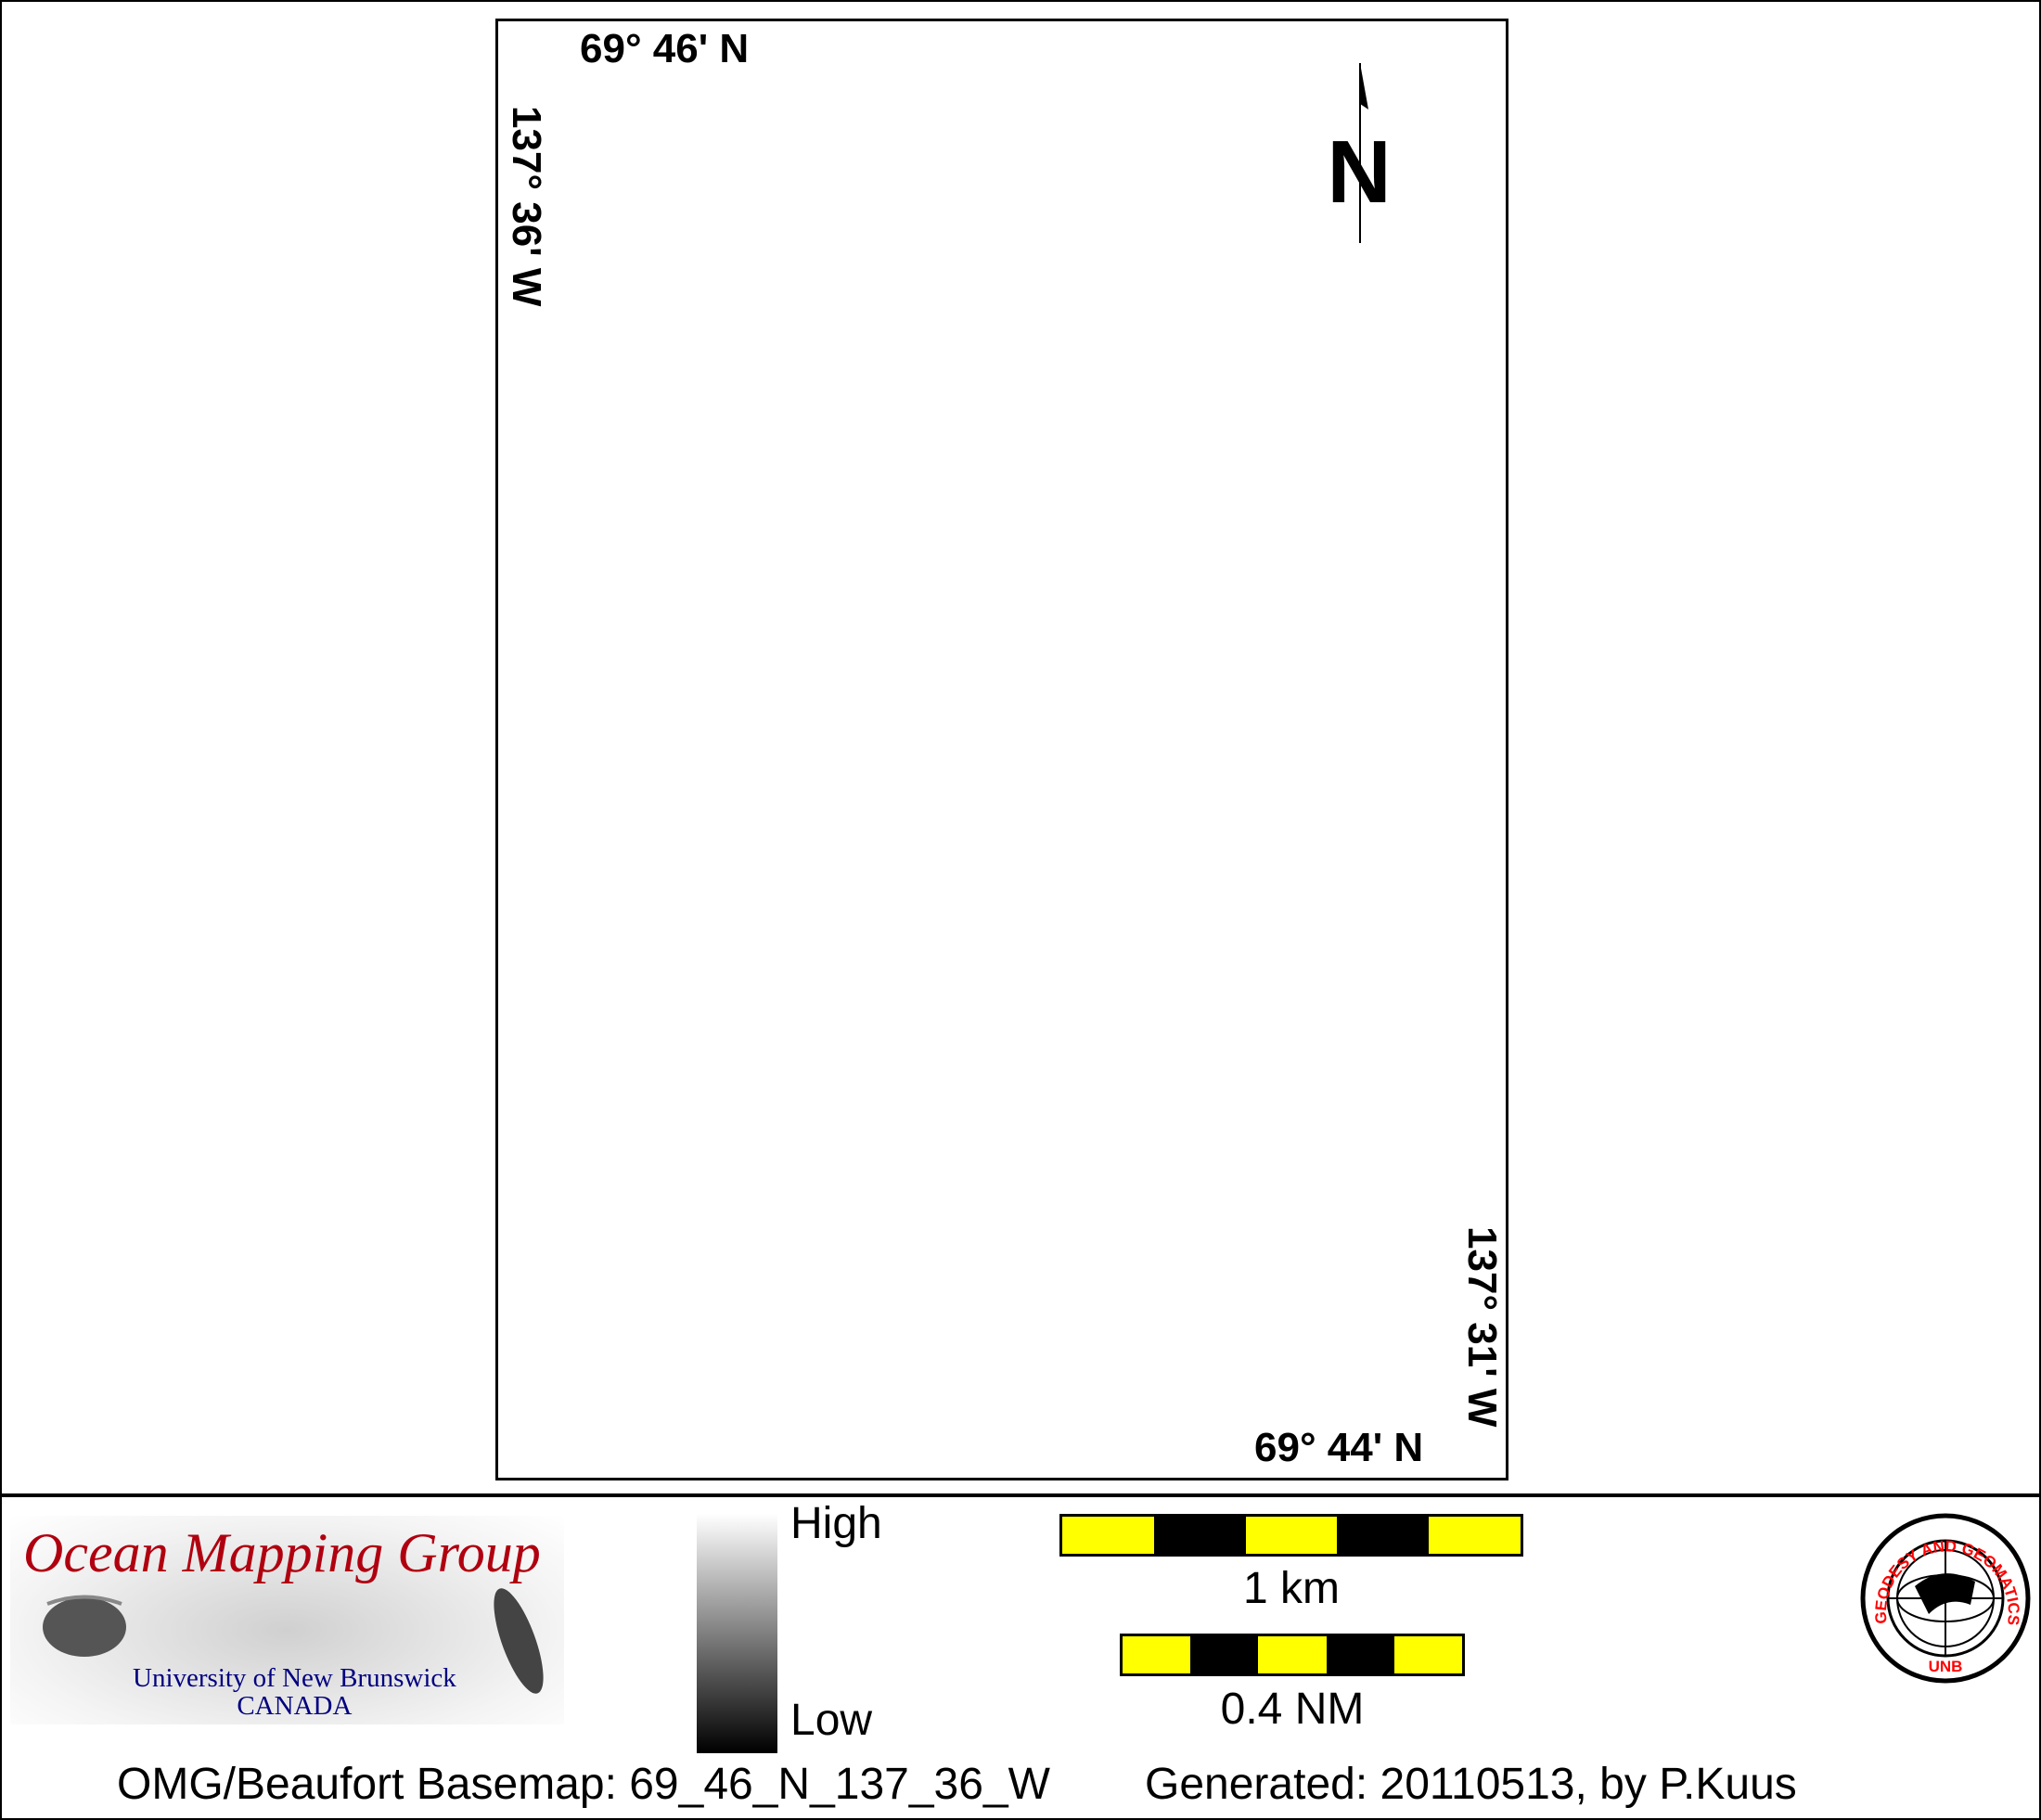  Describe the element at coordinates (1946, 1666) in the screenshot. I see `seal-unb-text: UNB` at that location.